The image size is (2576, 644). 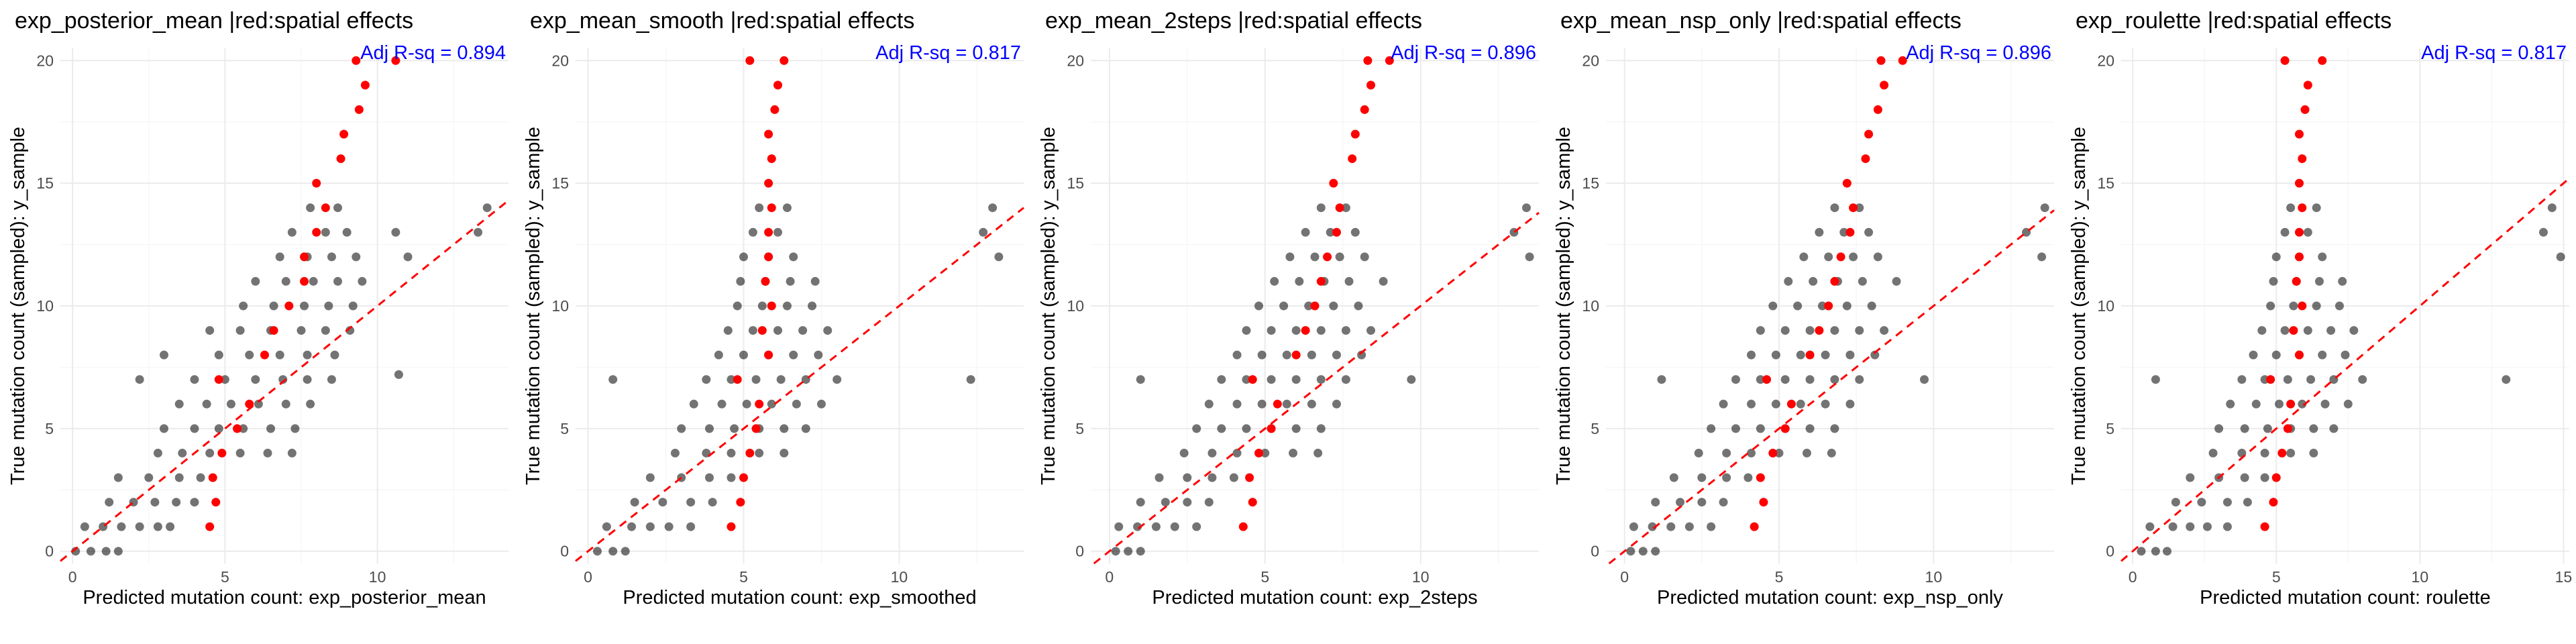 What do you see at coordinates (560, 306) in the screenshot?
I see `y-tick-label: 10` at bounding box center [560, 306].